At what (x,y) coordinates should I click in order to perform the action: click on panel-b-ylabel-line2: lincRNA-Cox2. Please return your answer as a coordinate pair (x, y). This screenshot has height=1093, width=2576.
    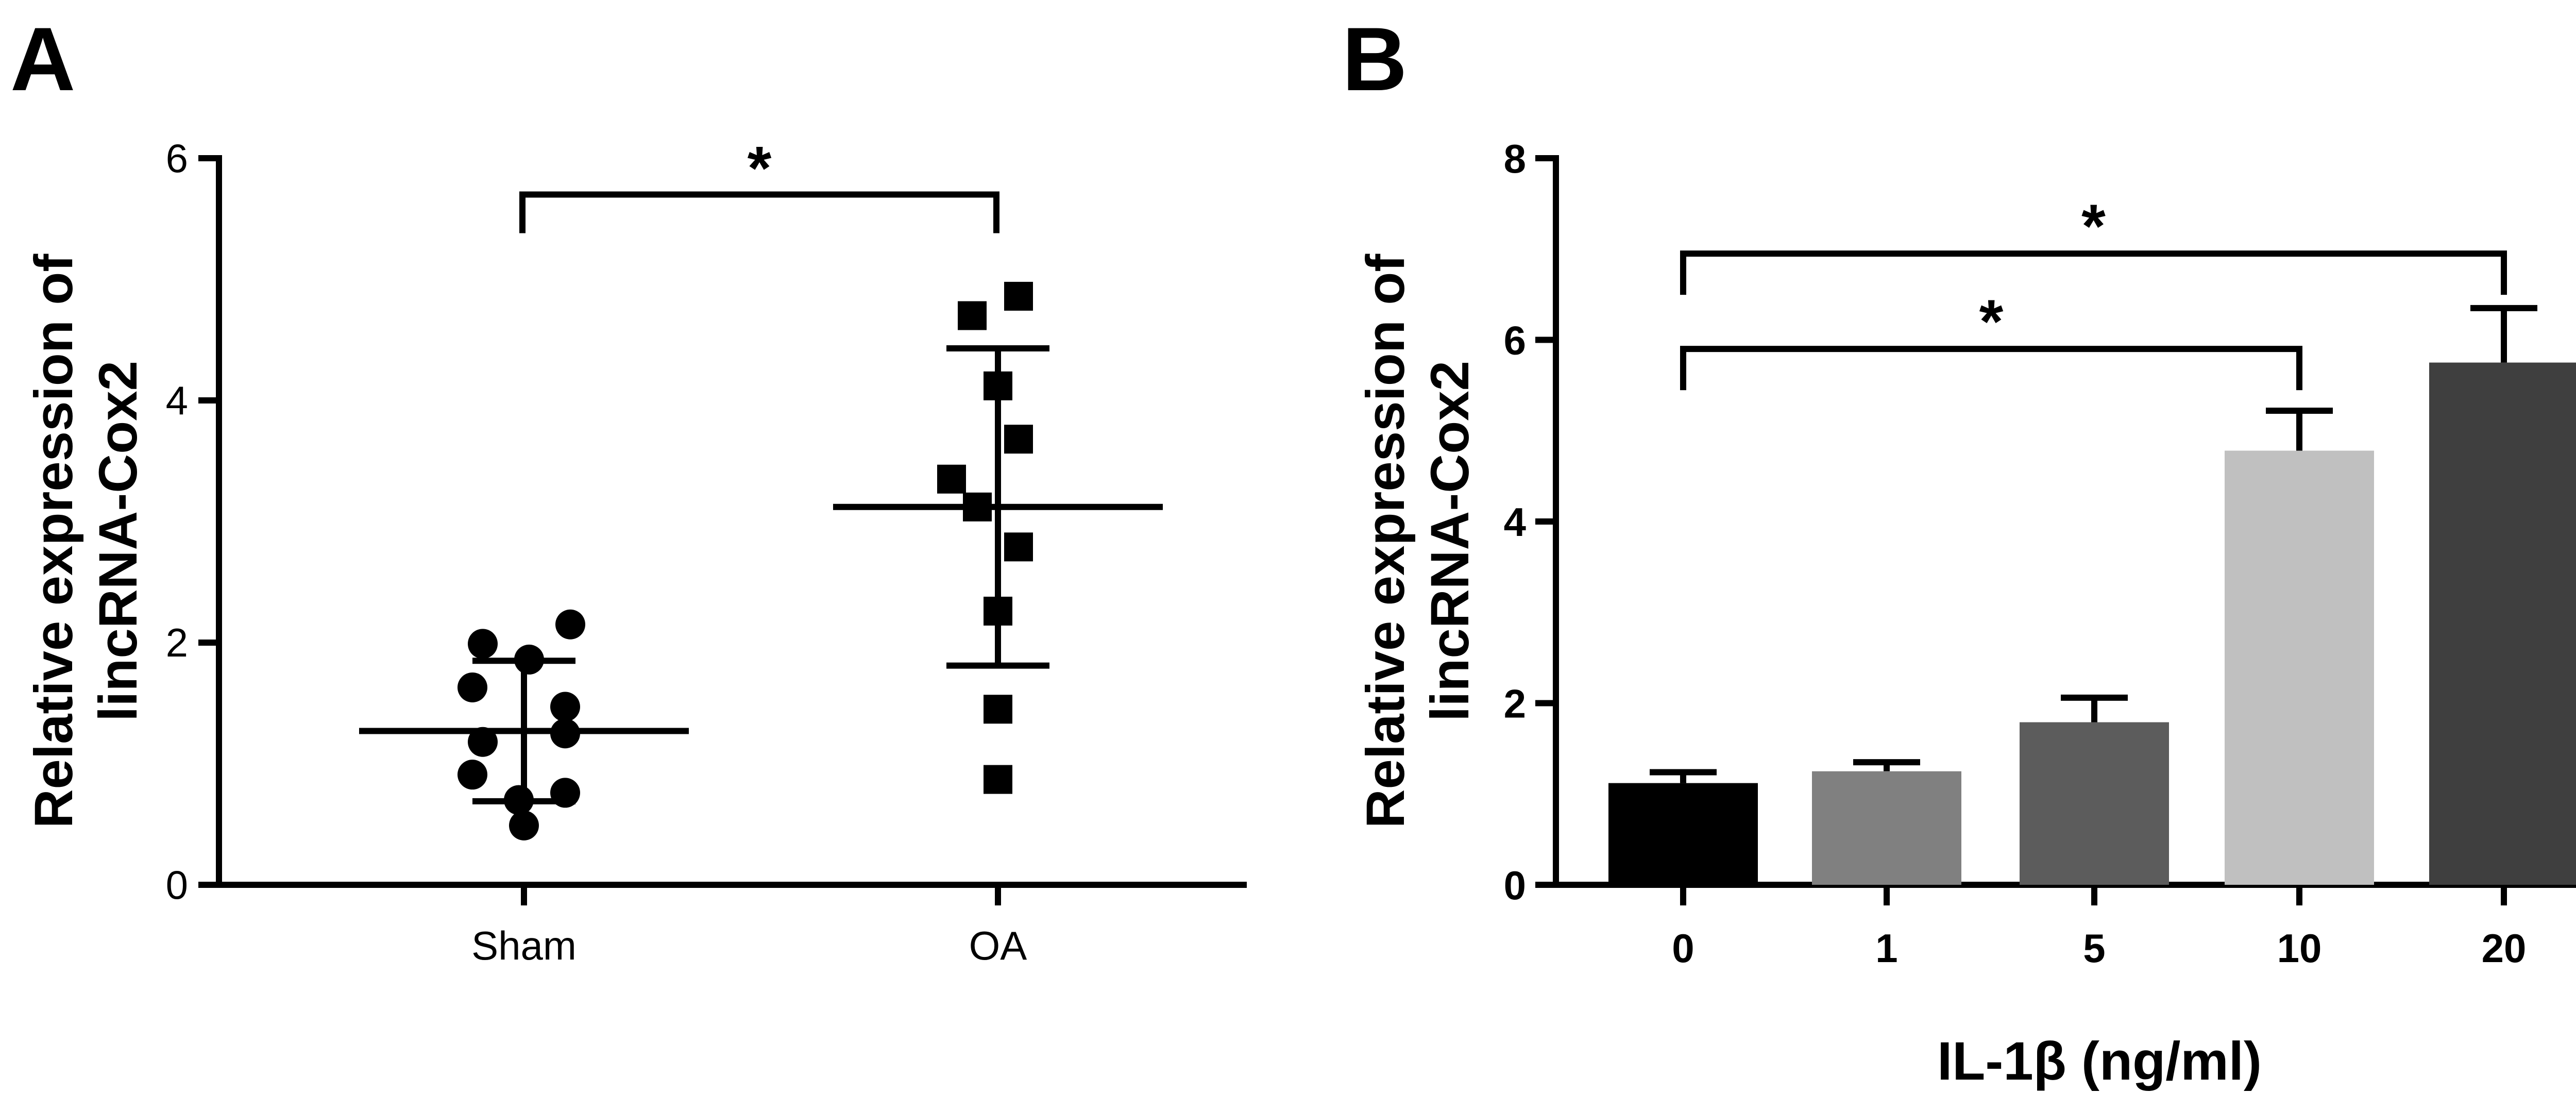
    Looking at the image, I should click on (1450, 541).